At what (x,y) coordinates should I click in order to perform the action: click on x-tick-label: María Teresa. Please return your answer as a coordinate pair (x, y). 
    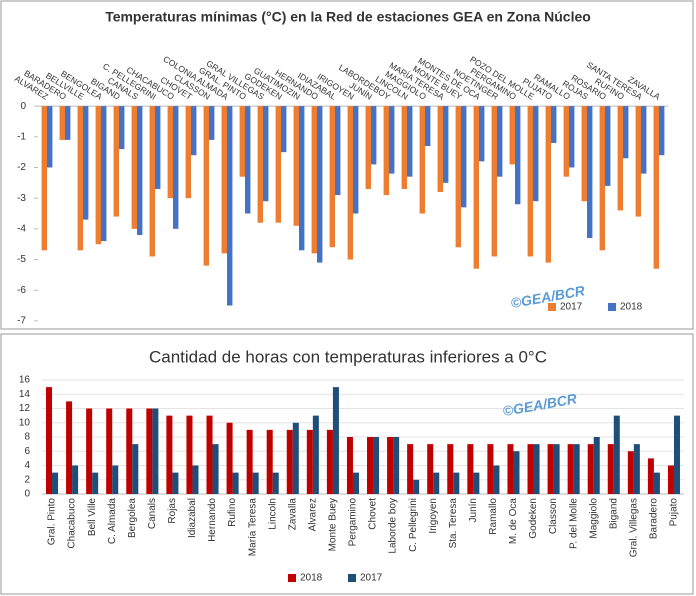
    Looking at the image, I should click on (252, 527).